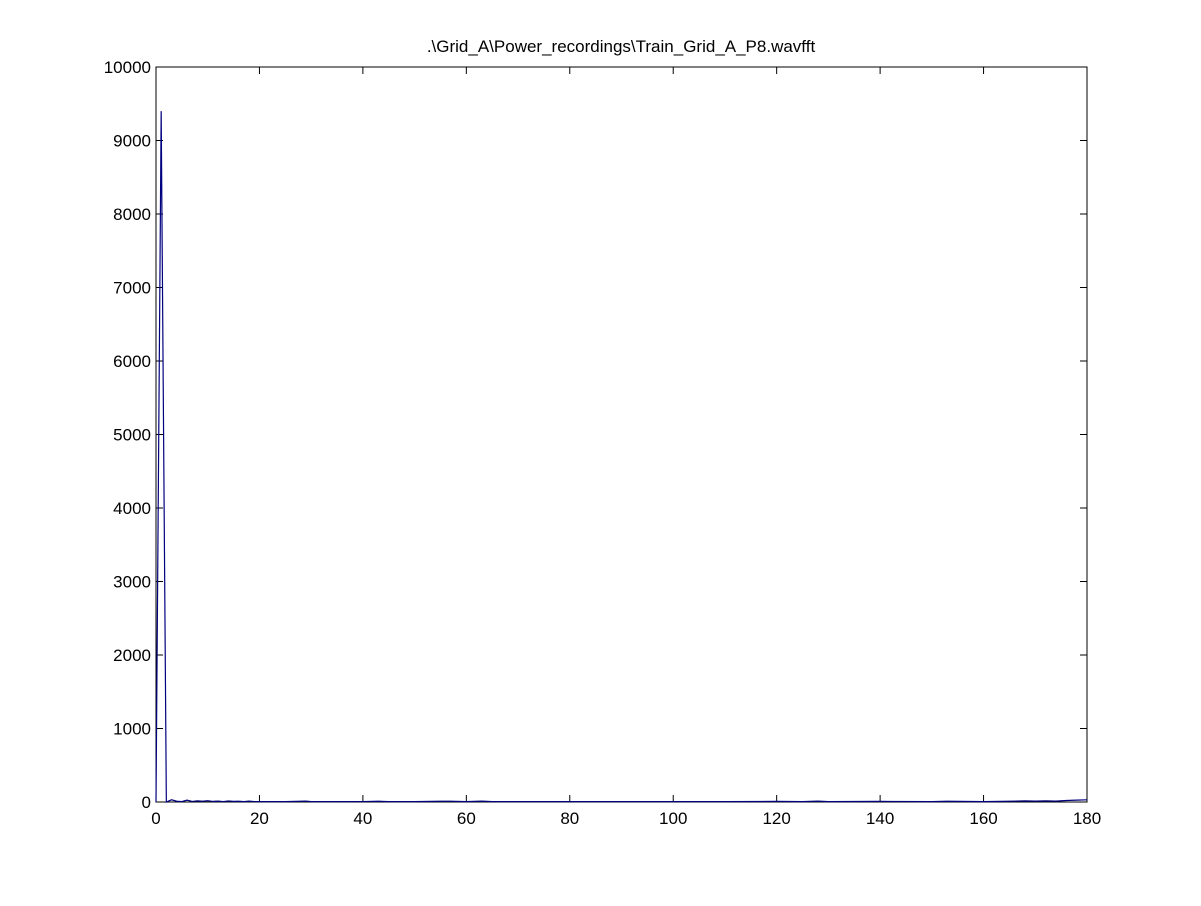 The image size is (1201, 906). Describe the element at coordinates (983, 818) in the screenshot. I see `x-tick-label: 160` at that location.